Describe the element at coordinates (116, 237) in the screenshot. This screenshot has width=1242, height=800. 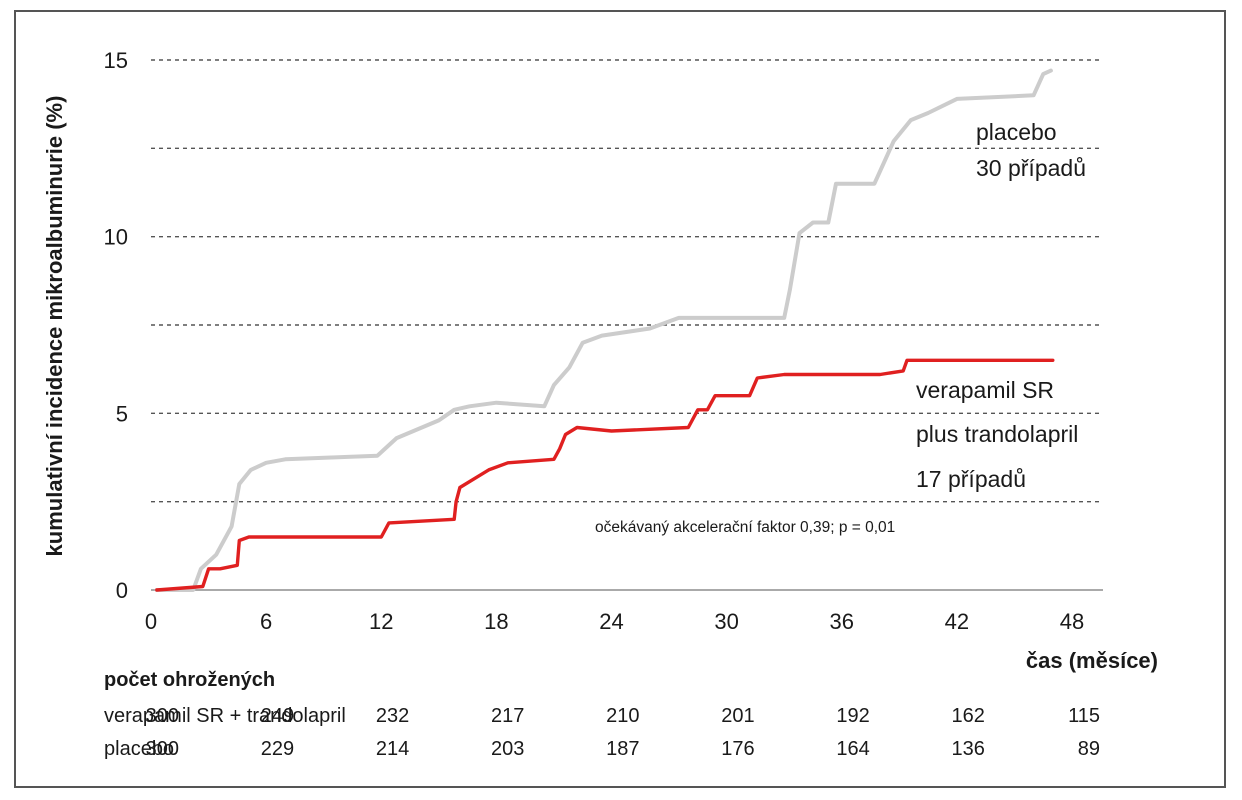
I see `y-tick-label: 10` at that location.